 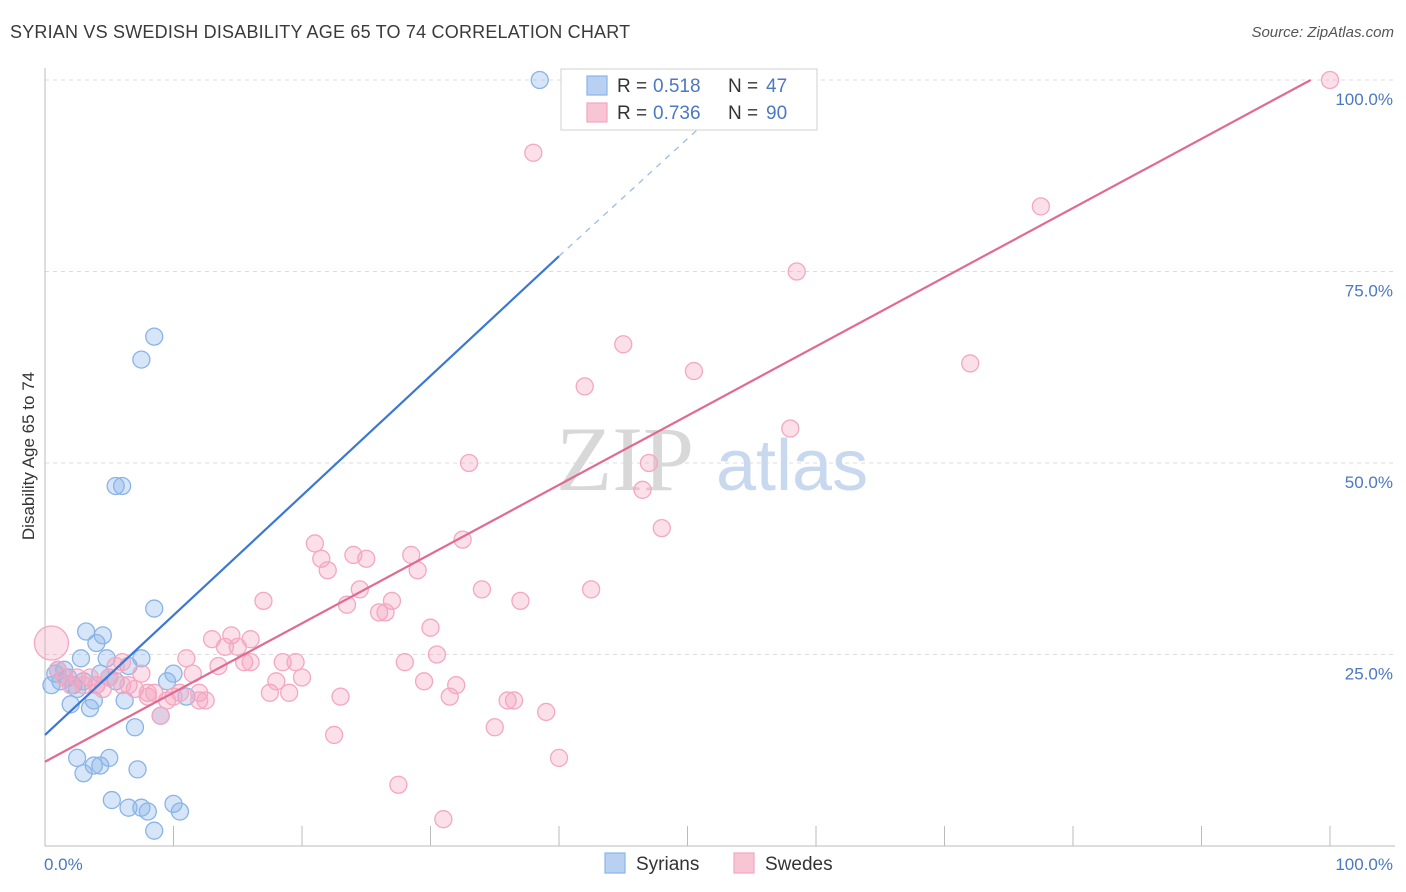 What do you see at coordinates (689, 99) in the screenshot?
I see `correlation-legend: R = 0.518 N = 47 R = 0.736 N = 90` at bounding box center [689, 99].